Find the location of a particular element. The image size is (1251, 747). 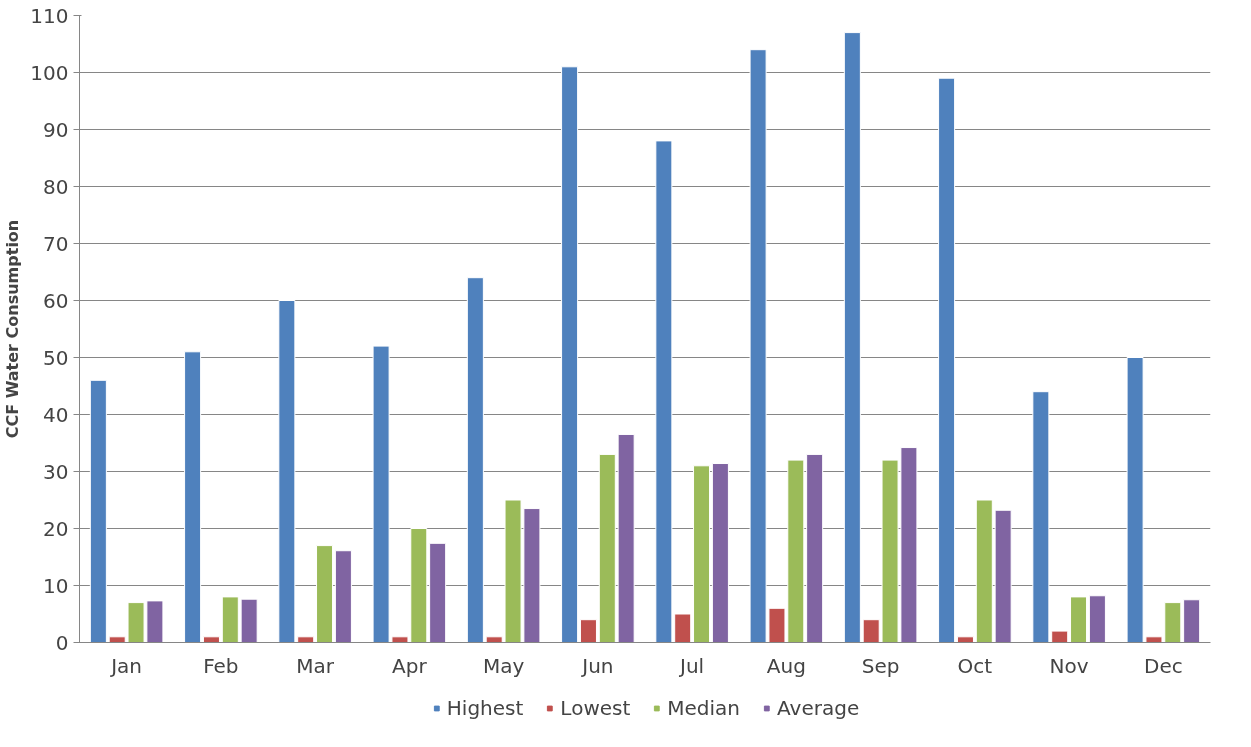

legend-label: Lowest is located at coordinates (595, 707).